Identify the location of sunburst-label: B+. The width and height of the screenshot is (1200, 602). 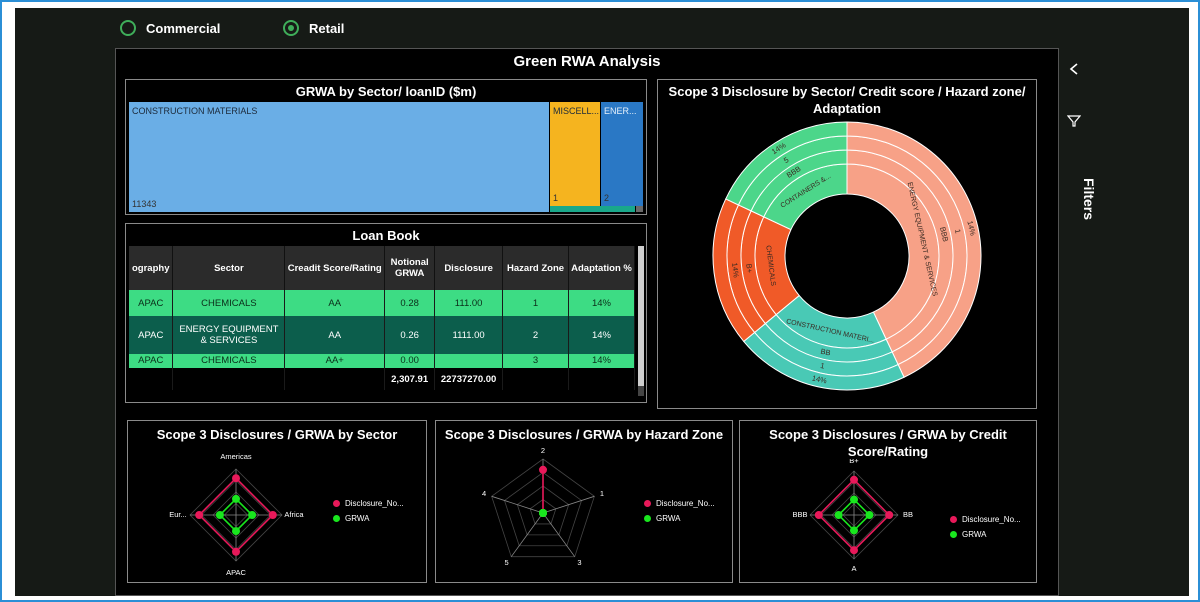
(749, 268).